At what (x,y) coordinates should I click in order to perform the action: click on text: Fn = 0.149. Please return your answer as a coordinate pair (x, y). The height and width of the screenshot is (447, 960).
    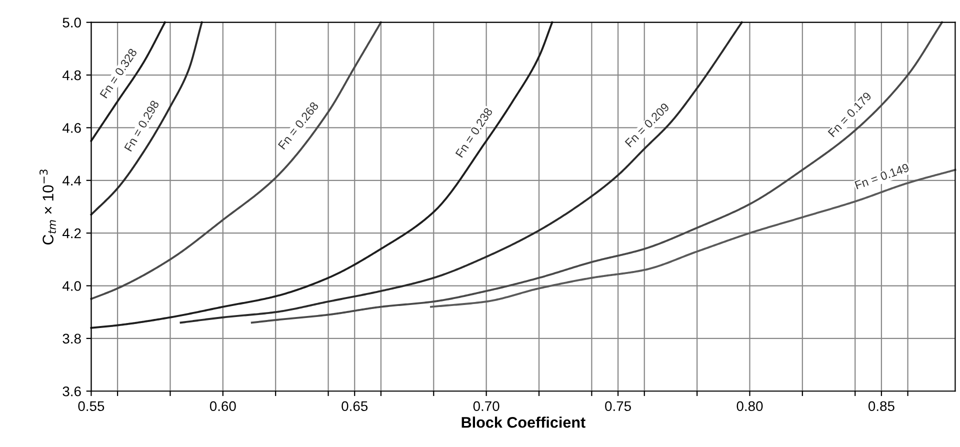
    Looking at the image, I should click on (882, 176).